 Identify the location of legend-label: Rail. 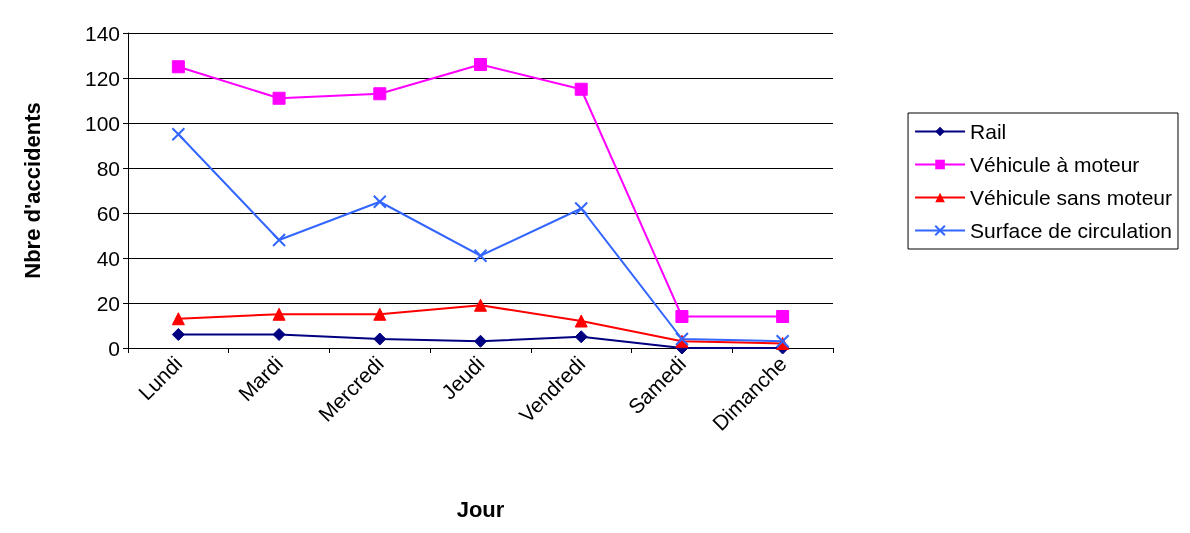
(988, 131).